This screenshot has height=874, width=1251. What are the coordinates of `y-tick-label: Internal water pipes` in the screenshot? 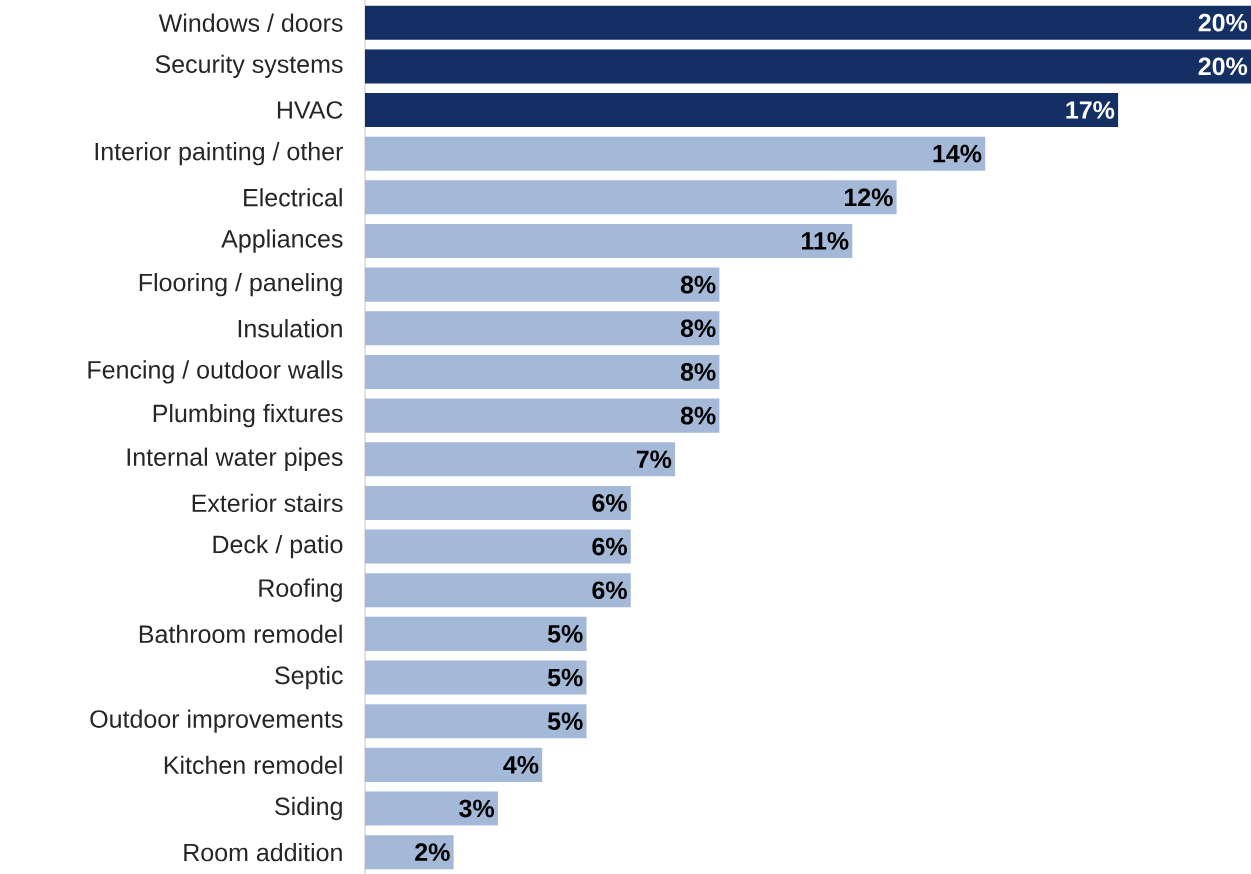 It's located at (235, 459).